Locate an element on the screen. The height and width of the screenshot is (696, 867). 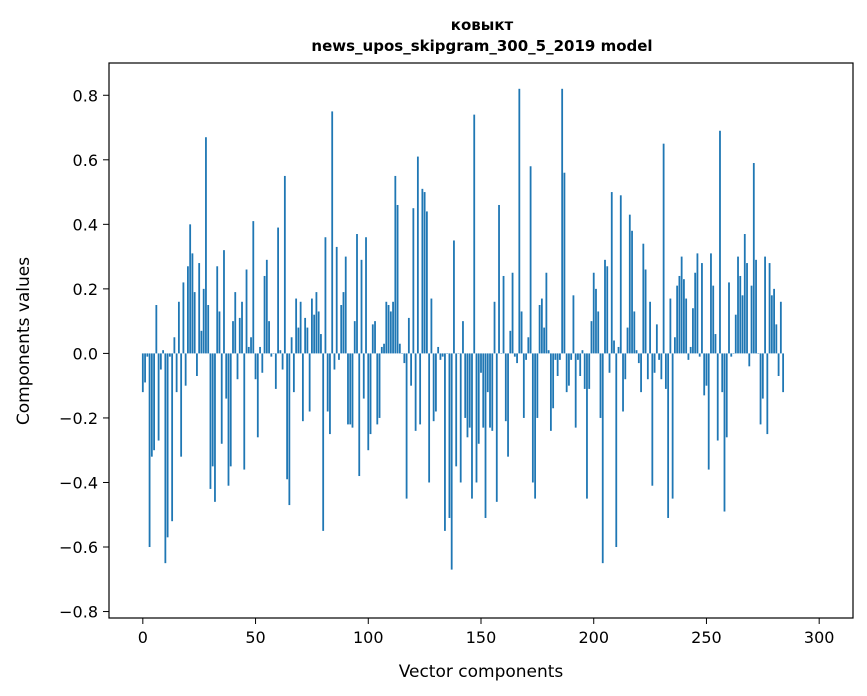
y-tick-label: −0.8 is located at coordinates (78, 612).